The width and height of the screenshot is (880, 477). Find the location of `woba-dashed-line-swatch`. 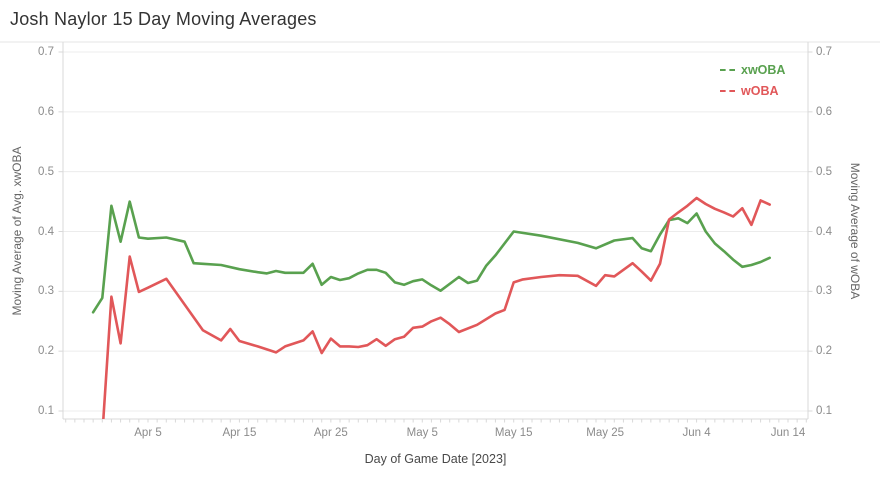

woba-dashed-line-swatch is located at coordinates (727, 90).